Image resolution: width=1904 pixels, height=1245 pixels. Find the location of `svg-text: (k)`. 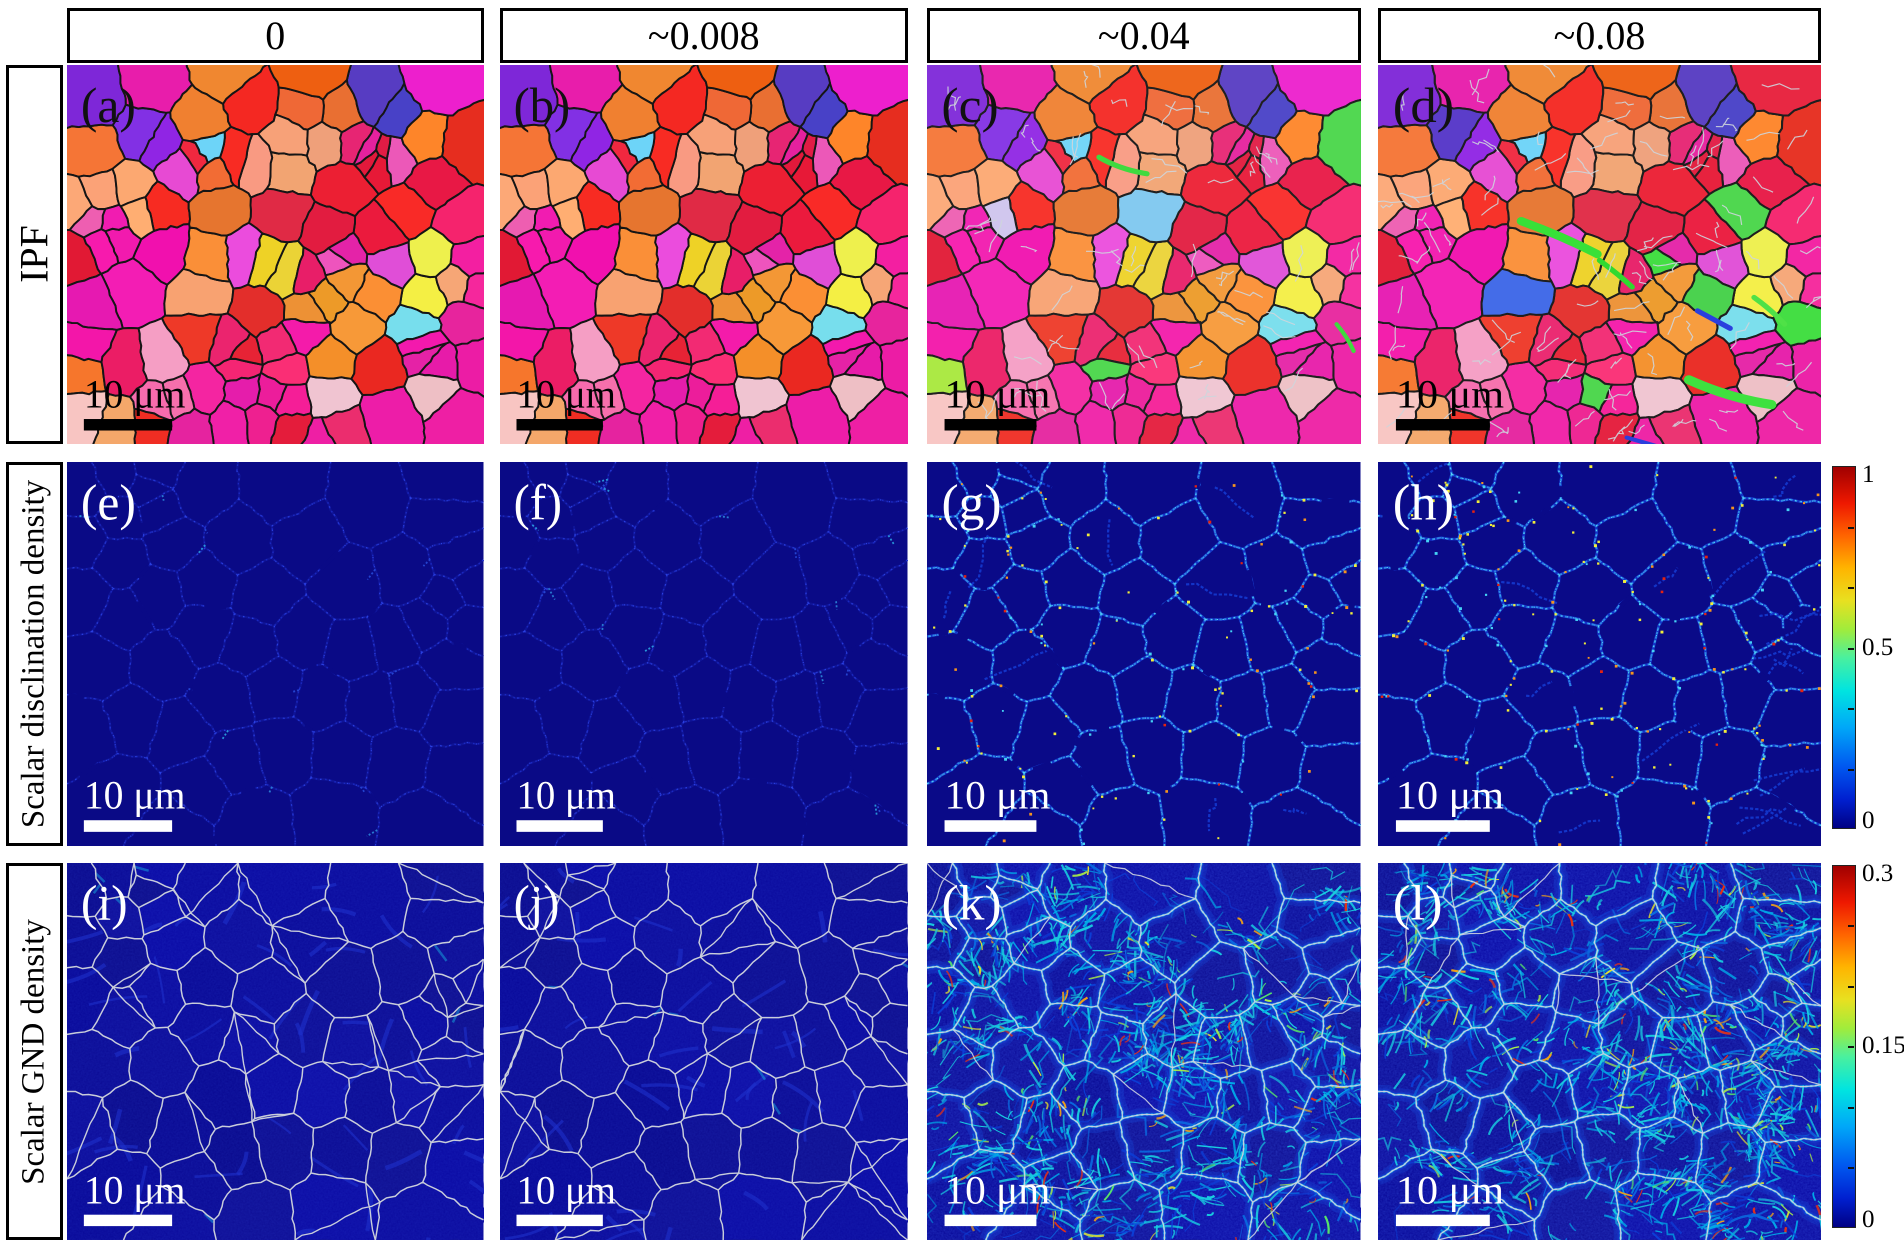

svg-text: (k) is located at coordinates (971, 902).